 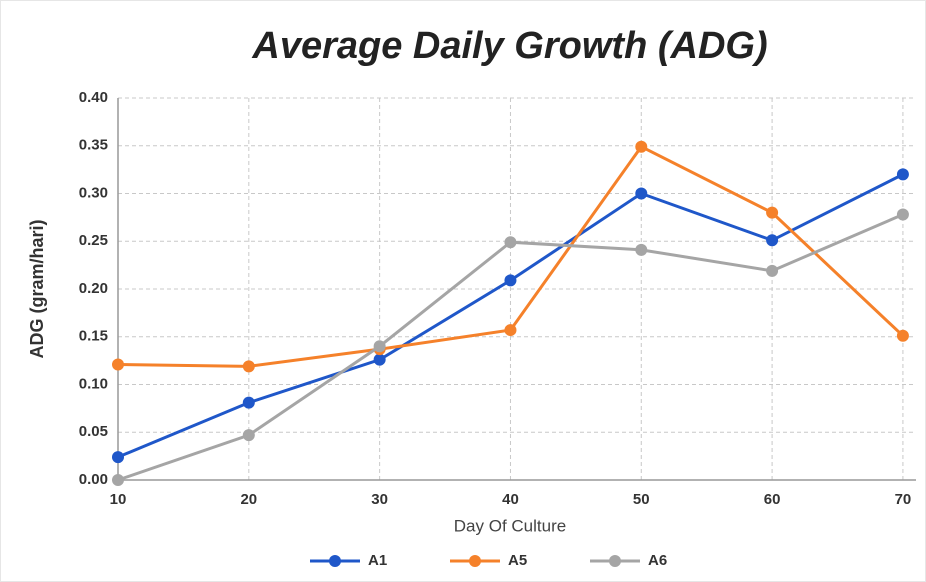 I want to click on legend-label: A1, so click(x=377, y=560).